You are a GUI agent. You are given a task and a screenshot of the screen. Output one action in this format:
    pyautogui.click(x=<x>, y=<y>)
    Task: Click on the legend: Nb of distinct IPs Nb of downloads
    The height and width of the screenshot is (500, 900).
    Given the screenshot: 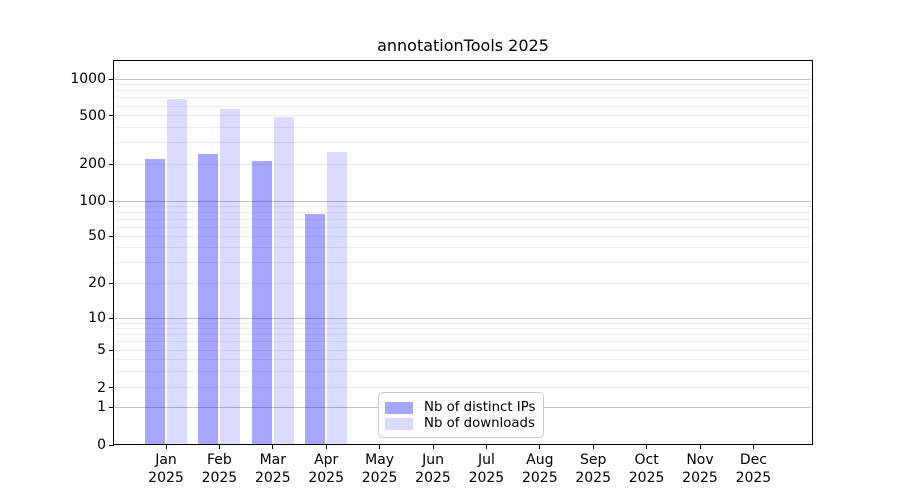 What is the action you would take?
    pyautogui.click(x=461, y=415)
    